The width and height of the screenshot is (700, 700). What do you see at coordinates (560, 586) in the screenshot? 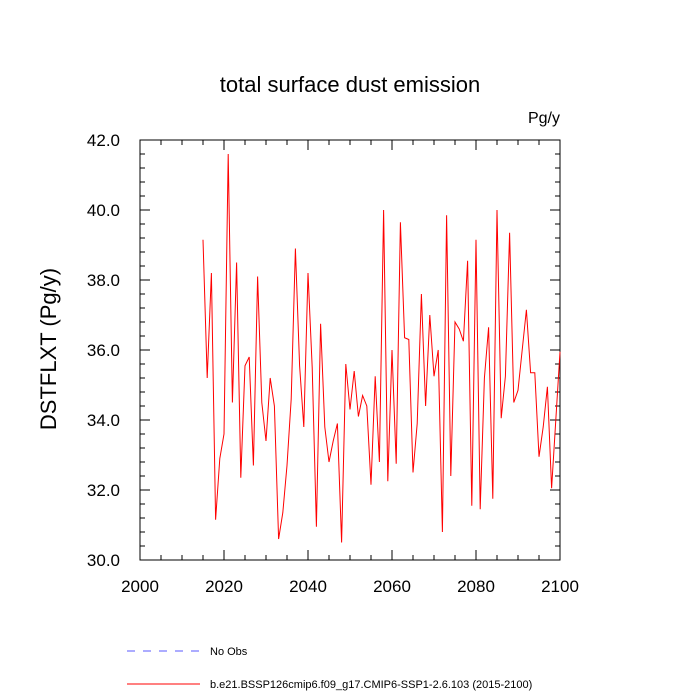
I see `x-tick-label: 2100` at bounding box center [560, 586].